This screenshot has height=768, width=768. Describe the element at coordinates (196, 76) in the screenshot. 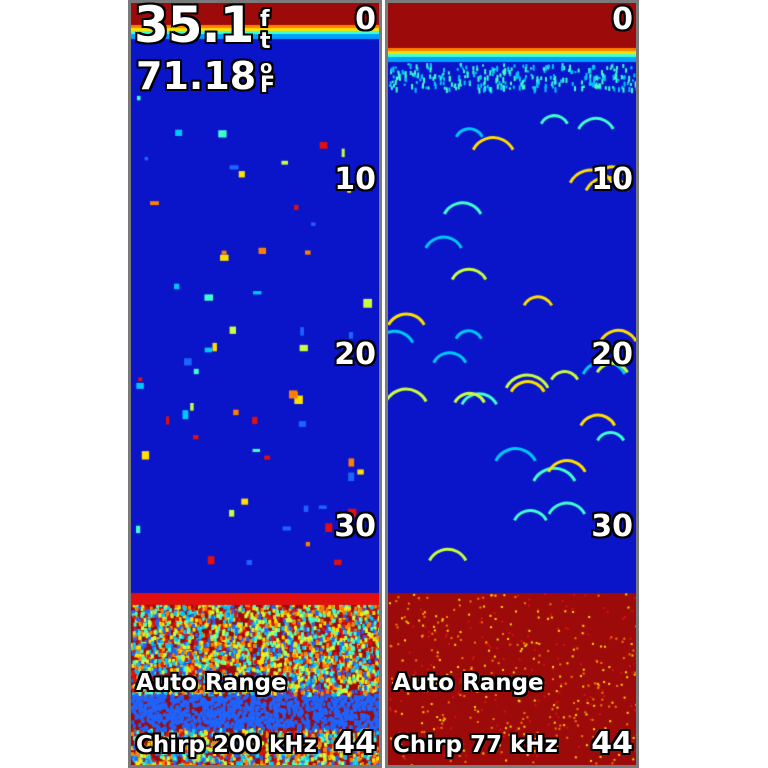

I see `water-temperature: 71.18` at that location.